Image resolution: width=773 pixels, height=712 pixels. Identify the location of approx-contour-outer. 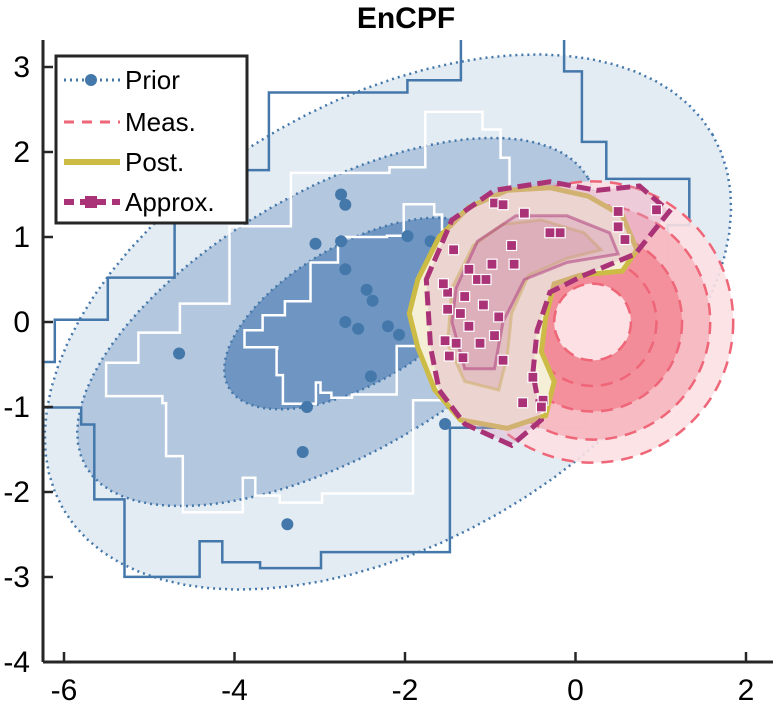
(548, 314).